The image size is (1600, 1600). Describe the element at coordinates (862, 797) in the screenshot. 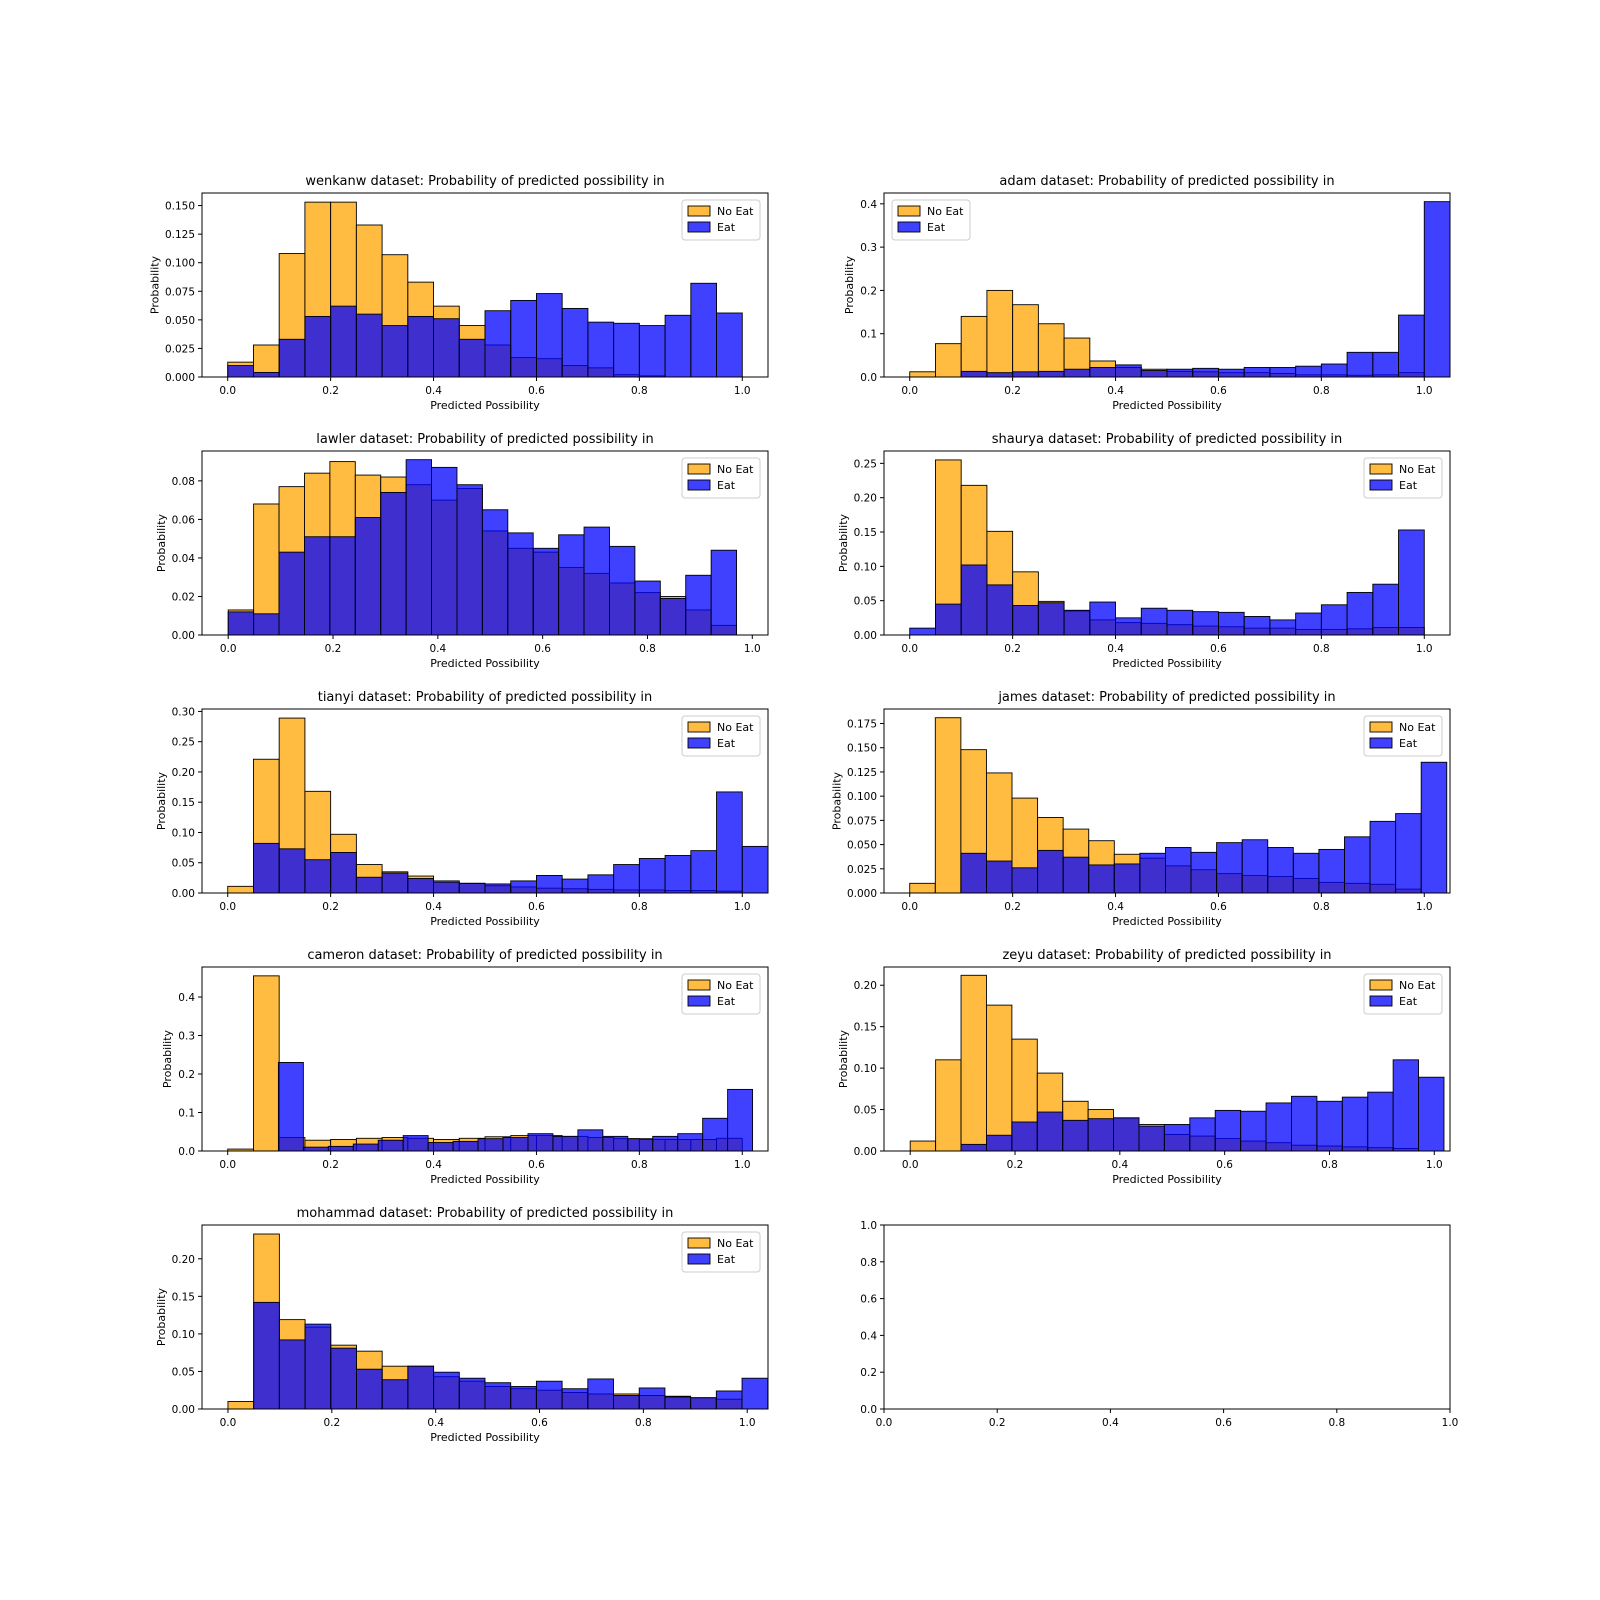

I see `y-tick-label: 0.100` at that location.